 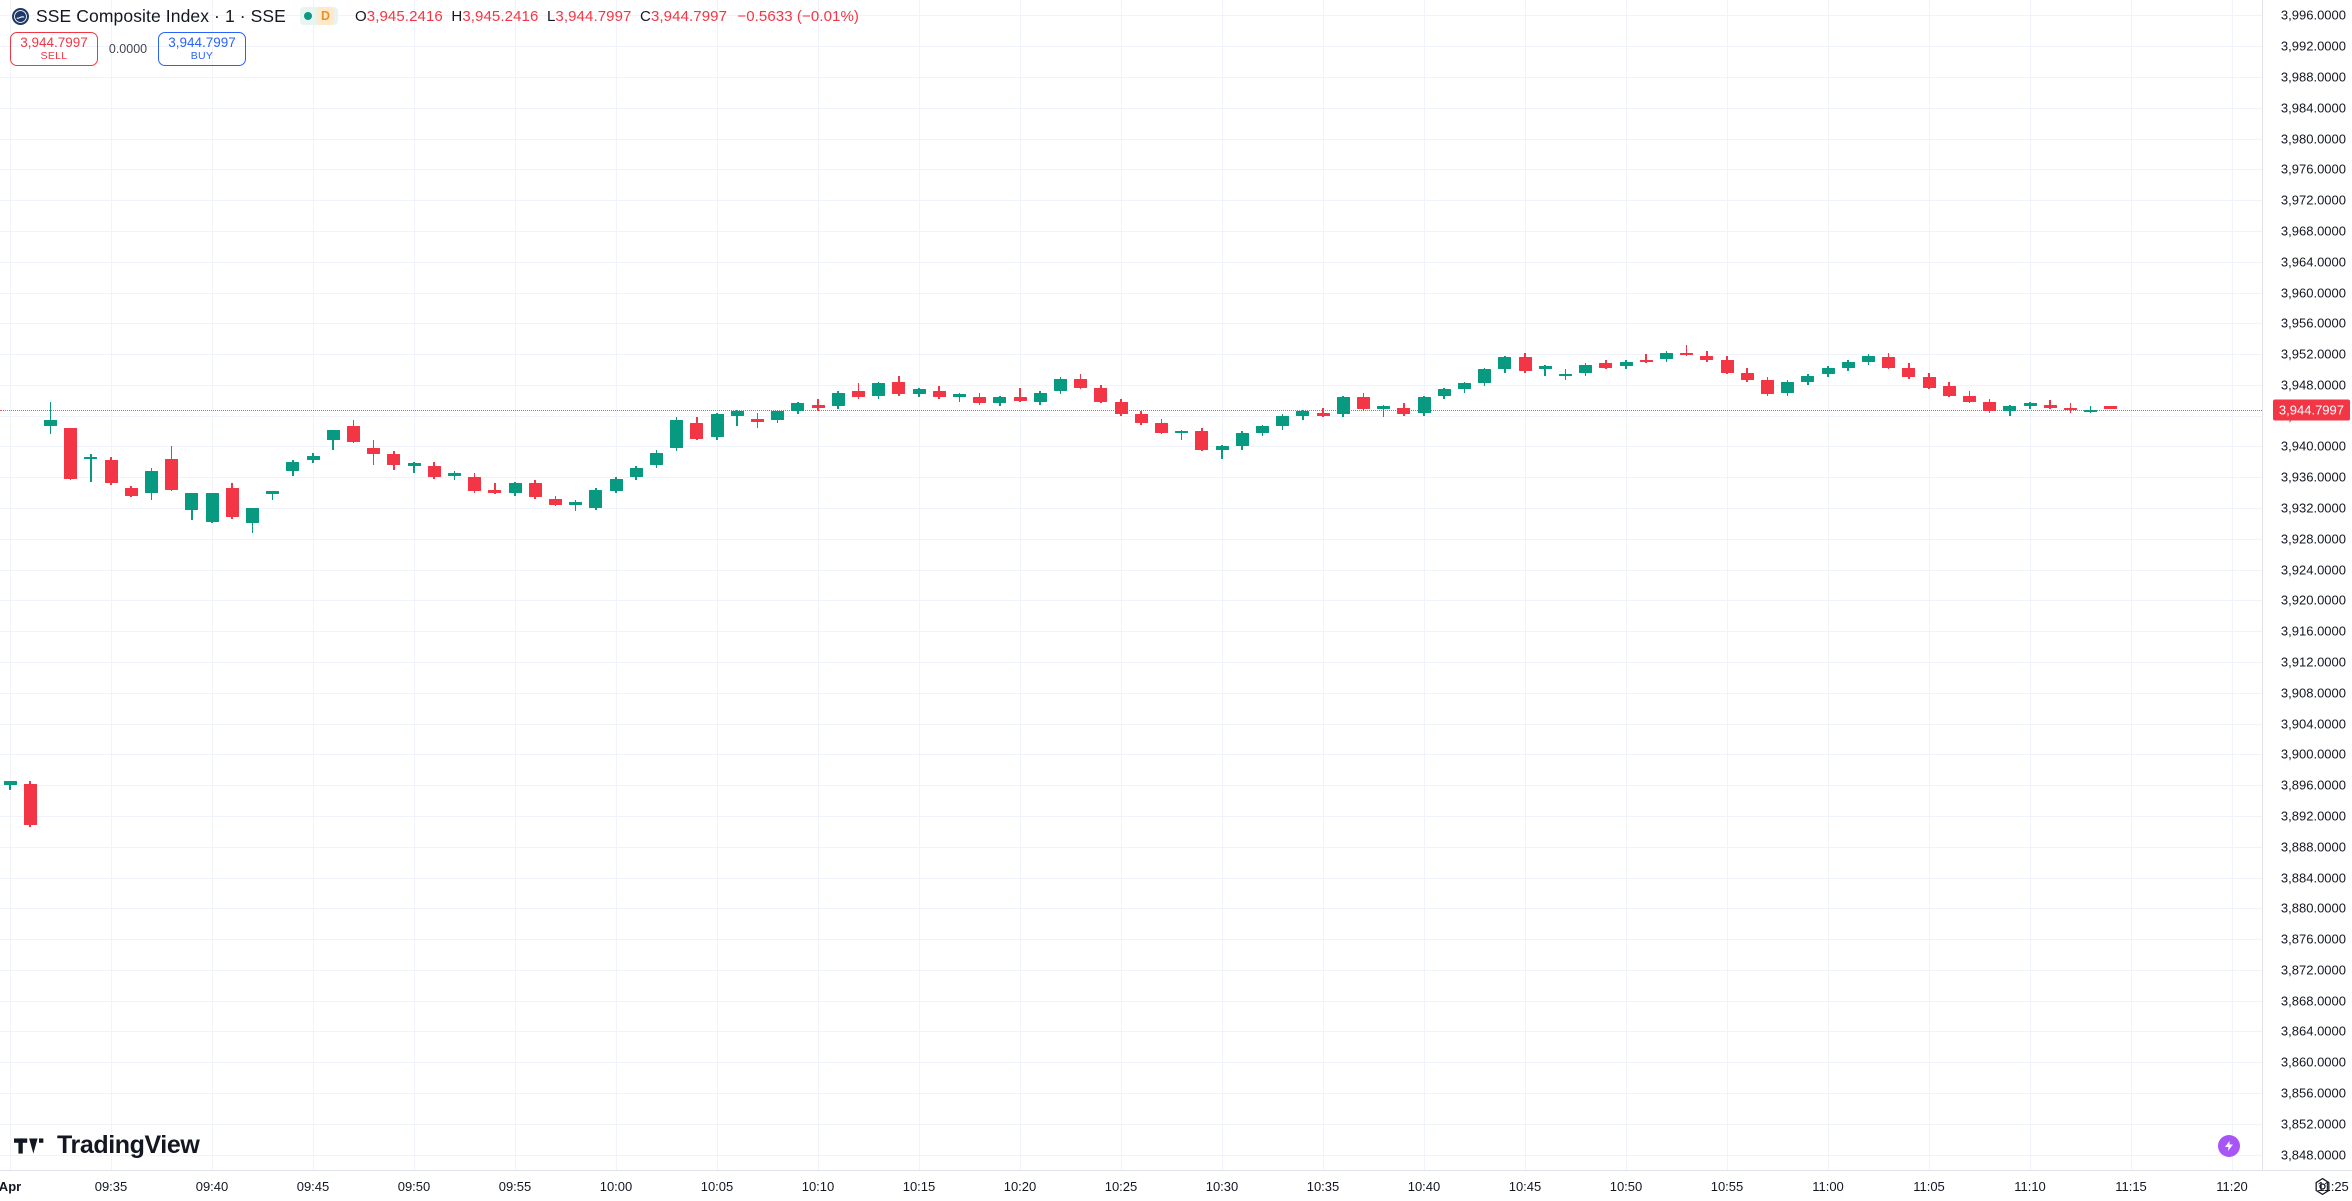 What do you see at coordinates (2313, 877) in the screenshot?
I see `price-tick: 3,884.0000` at bounding box center [2313, 877].